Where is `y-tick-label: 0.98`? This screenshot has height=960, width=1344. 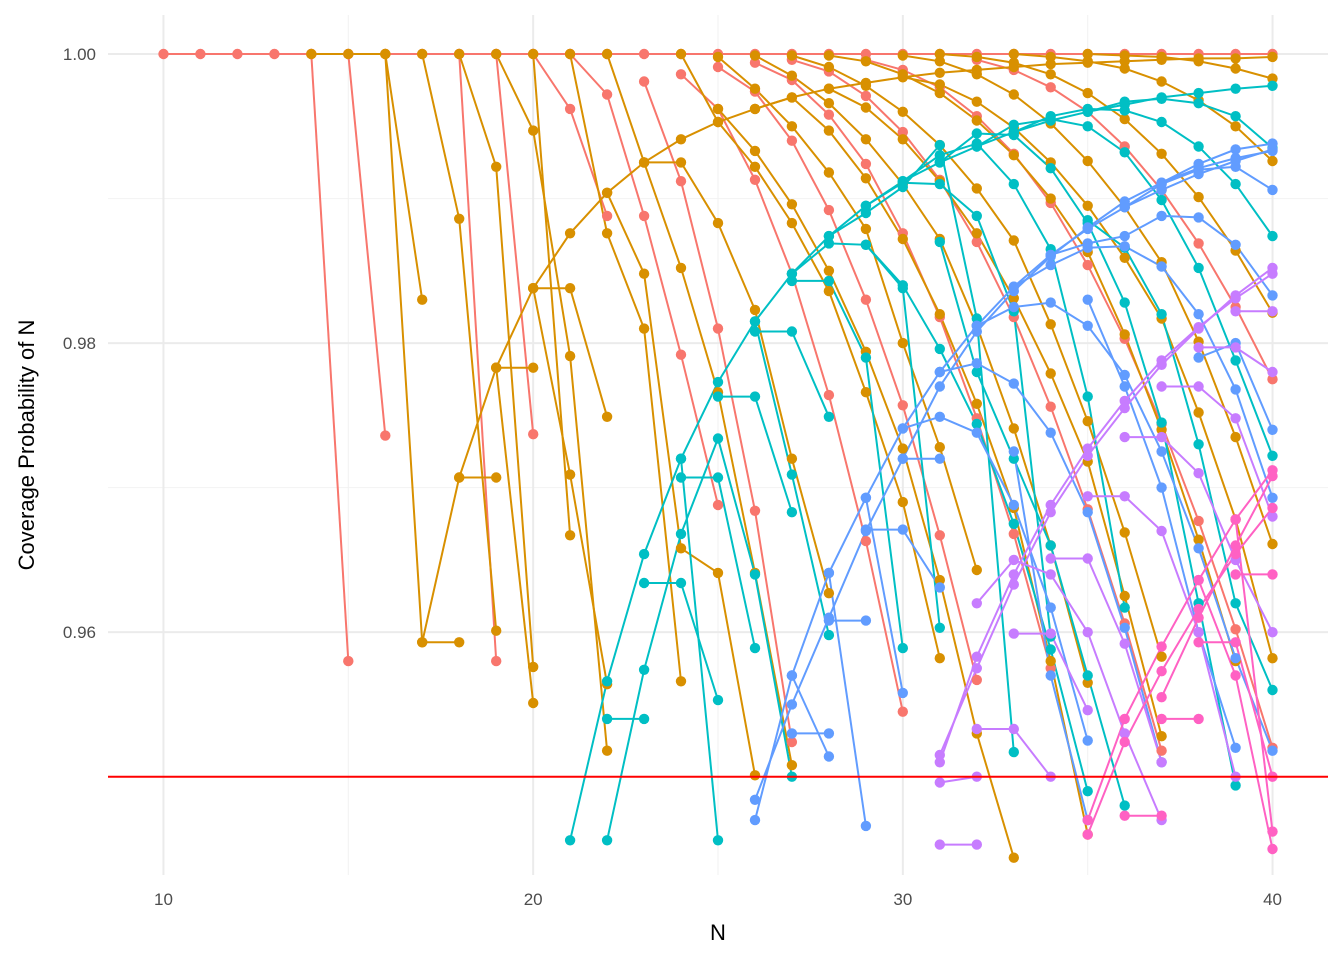 y-tick-label: 0.98 is located at coordinates (79, 343).